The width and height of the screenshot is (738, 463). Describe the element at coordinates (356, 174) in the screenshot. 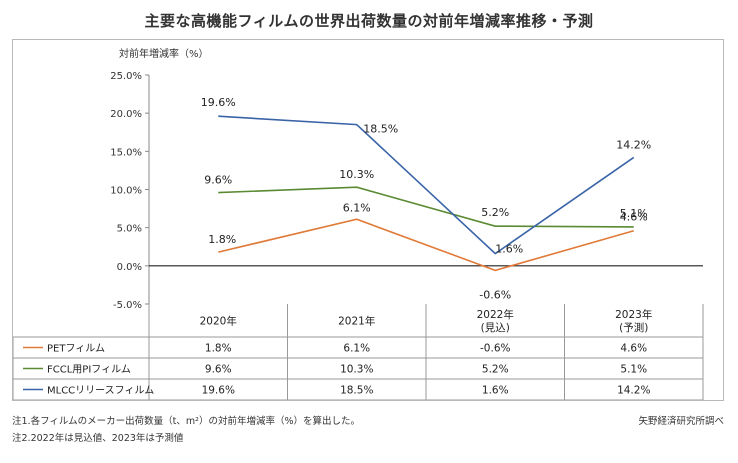

I see `data-label: 10.3%` at that location.